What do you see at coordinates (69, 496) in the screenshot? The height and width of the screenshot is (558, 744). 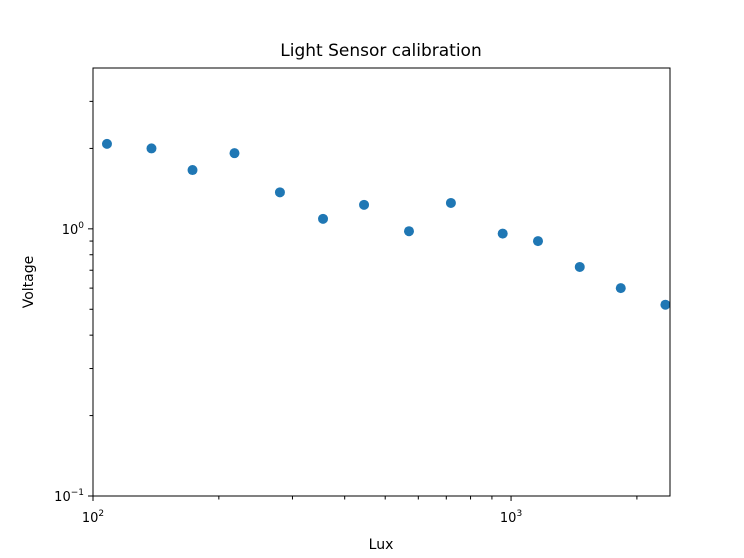 I see `y-tick-label: 10⁻¹` at bounding box center [69, 496].